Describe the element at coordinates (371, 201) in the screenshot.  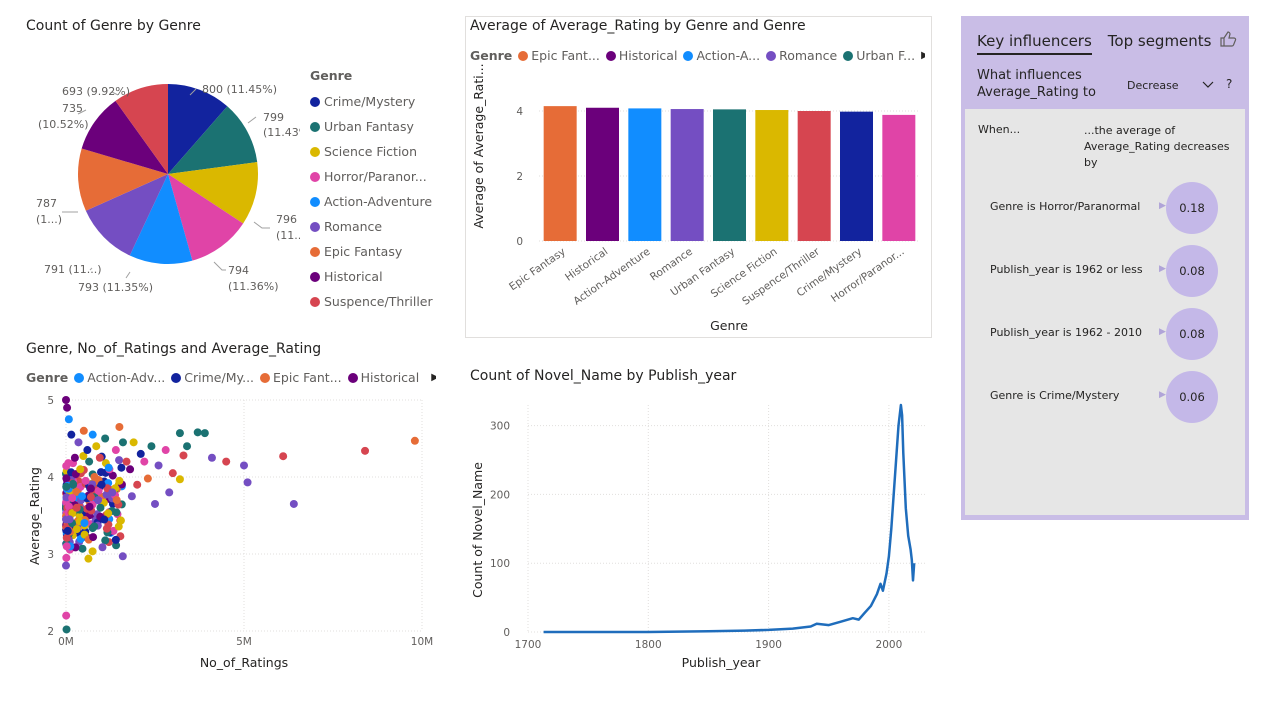
I see `pie-legend-item: Action-Adventure` at that location.